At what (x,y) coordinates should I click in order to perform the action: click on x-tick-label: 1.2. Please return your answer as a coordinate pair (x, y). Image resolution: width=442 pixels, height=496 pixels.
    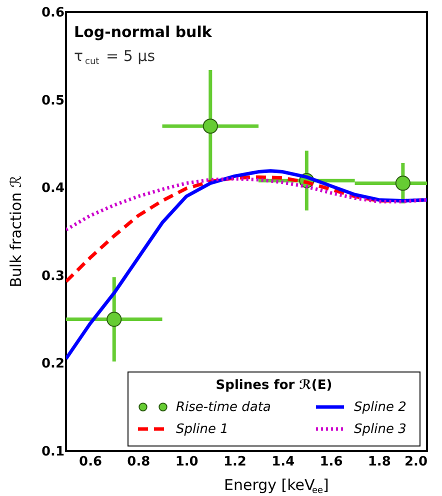
    Looking at the image, I should click on (234, 462).